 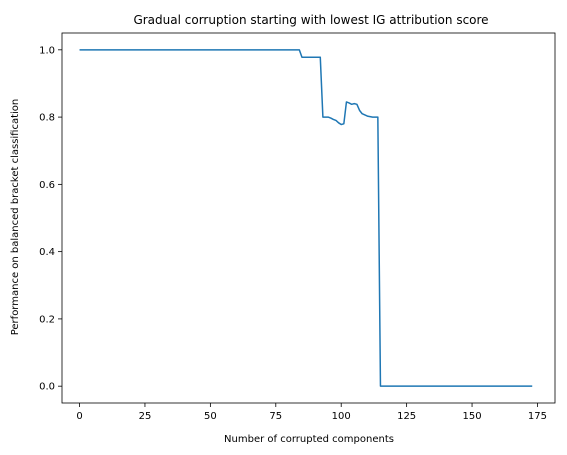 What do you see at coordinates (309, 439) in the screenshot?
I see `x-axis-label: Number of corrupted components` at bounding box center [309, 439].